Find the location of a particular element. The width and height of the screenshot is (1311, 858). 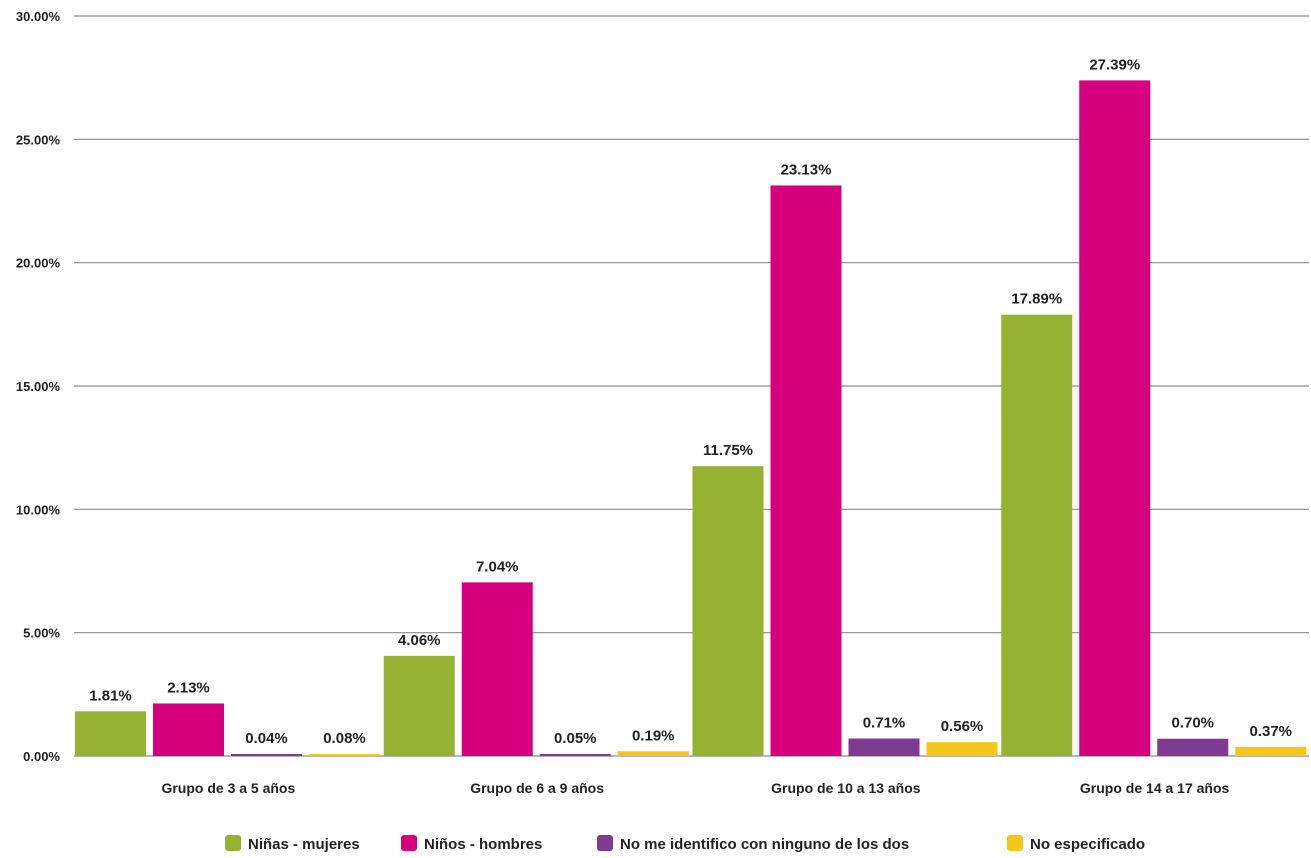

data-label: 0.05% is located at coordinates (575, 738).